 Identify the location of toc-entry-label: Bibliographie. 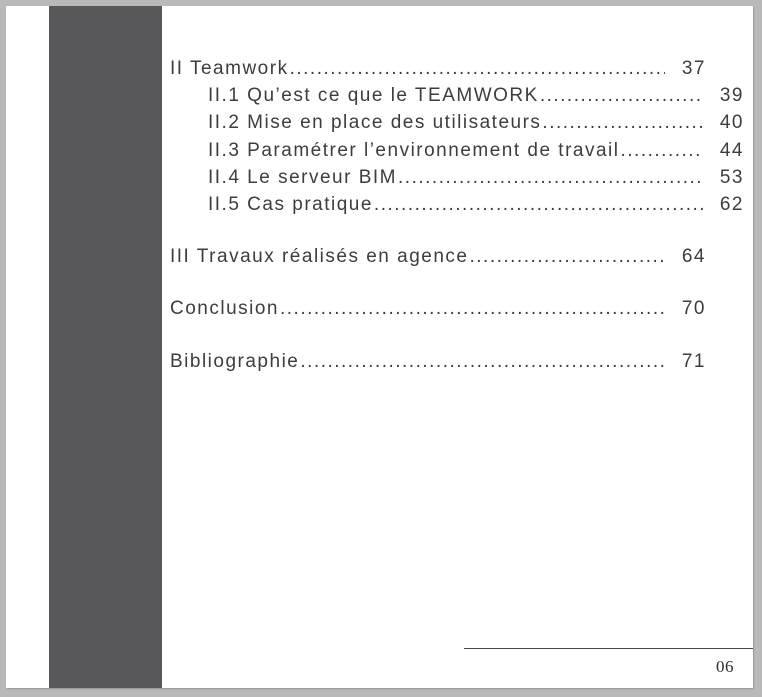
(235, 361).